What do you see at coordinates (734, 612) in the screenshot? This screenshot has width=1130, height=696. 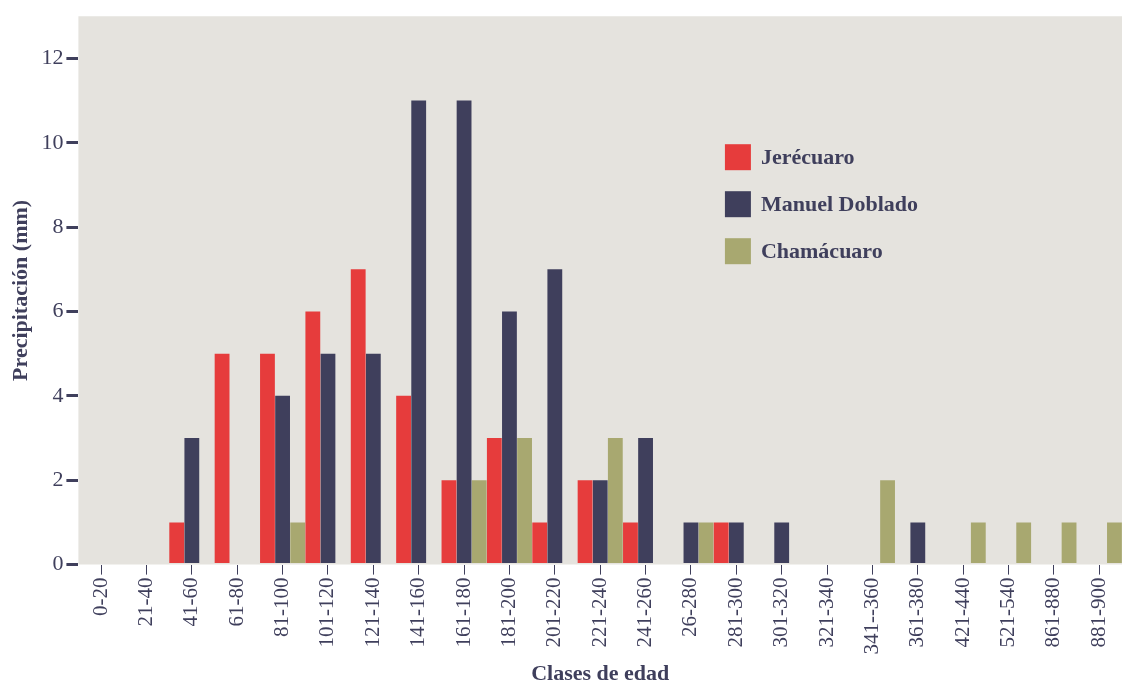 I see `x-tick-label: 281-300` at bounding box center [734, 612].